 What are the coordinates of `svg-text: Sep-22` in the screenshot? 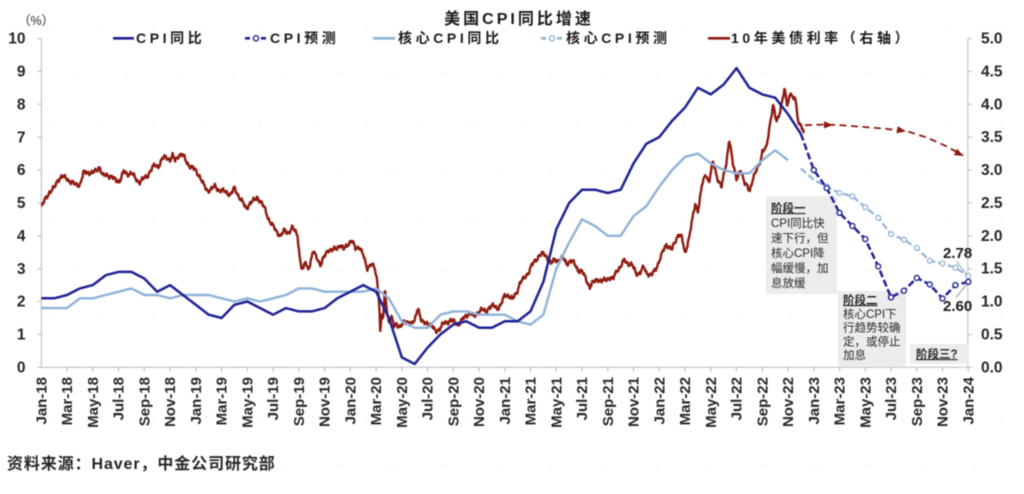 It's located at (762, 401).